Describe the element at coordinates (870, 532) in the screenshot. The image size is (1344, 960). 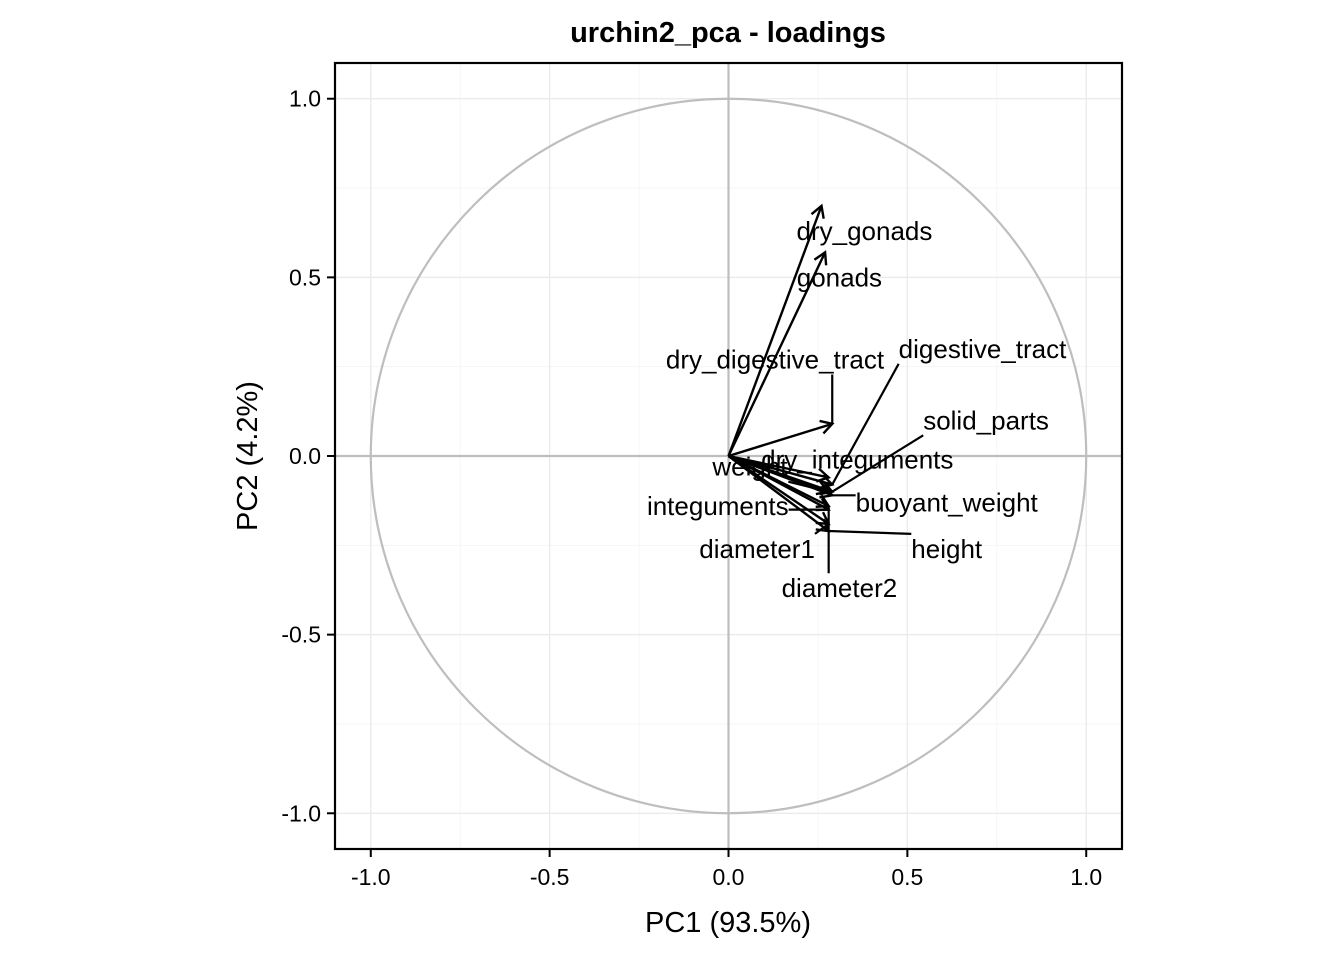
I see `label-leader-height` at that location.